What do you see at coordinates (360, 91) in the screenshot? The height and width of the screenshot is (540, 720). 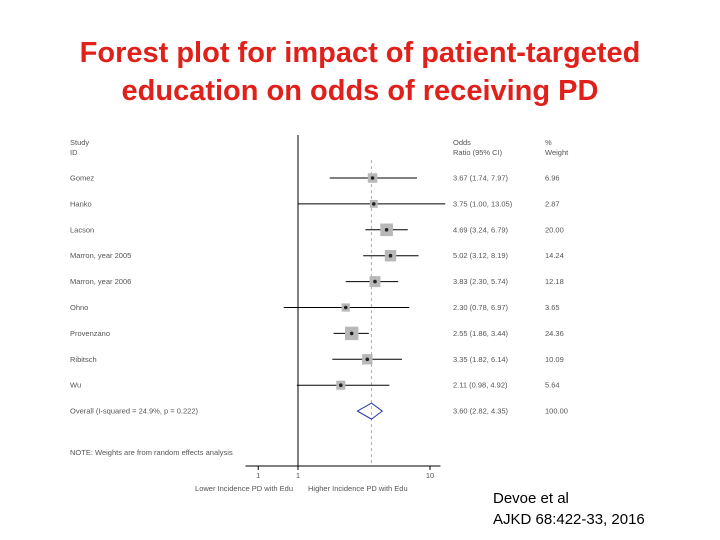 I see `slide-title-line-2: education on odds of receiving PD` at bounding box center [360, 91].